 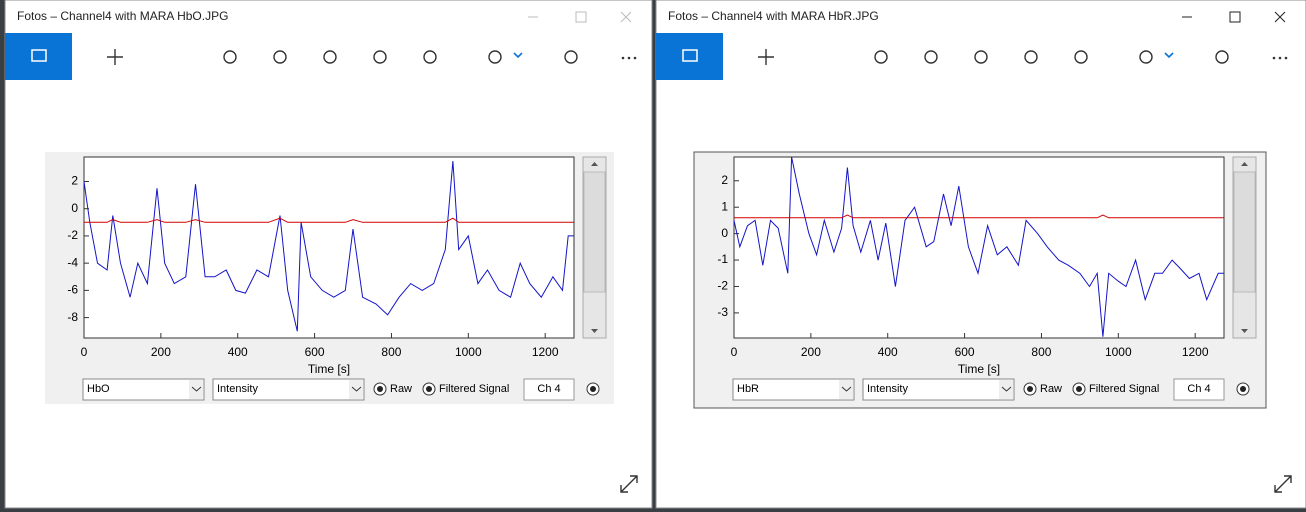 I want to click on y-tick-label: -3, so click(x=722, y=312).